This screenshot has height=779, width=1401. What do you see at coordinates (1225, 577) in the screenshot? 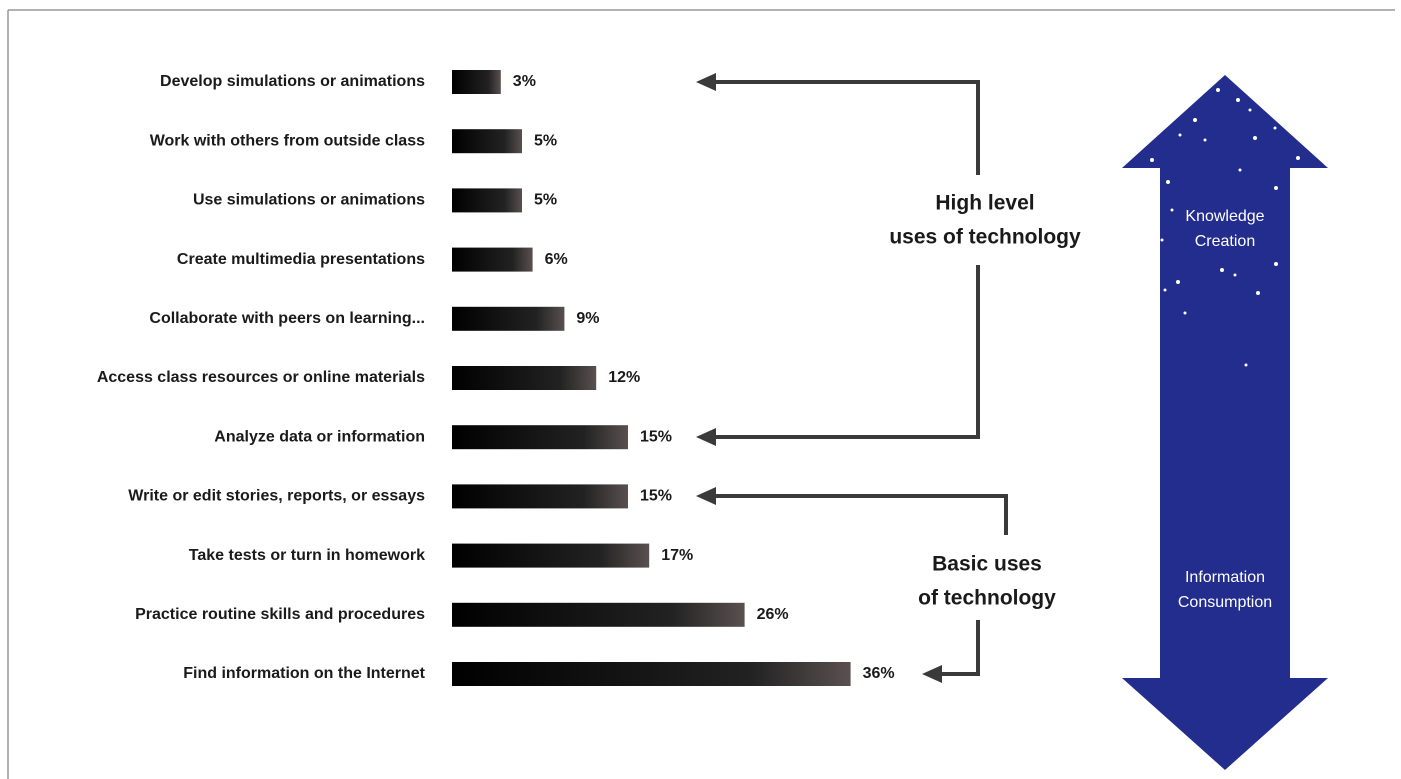
I see `arrow-label: Information` at bounding box center [1225, 577].